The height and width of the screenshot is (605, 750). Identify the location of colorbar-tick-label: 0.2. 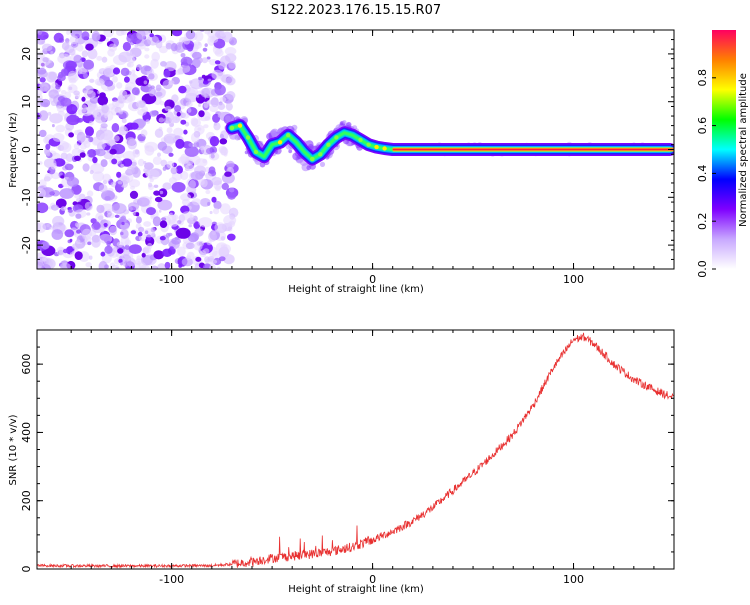
(702, 221).